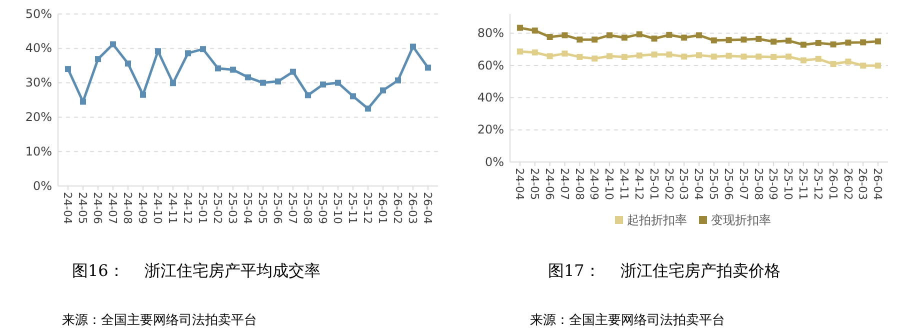 The image size is (900, 334). I want to click on x-tick-label: 24-11, so click(173, 208).